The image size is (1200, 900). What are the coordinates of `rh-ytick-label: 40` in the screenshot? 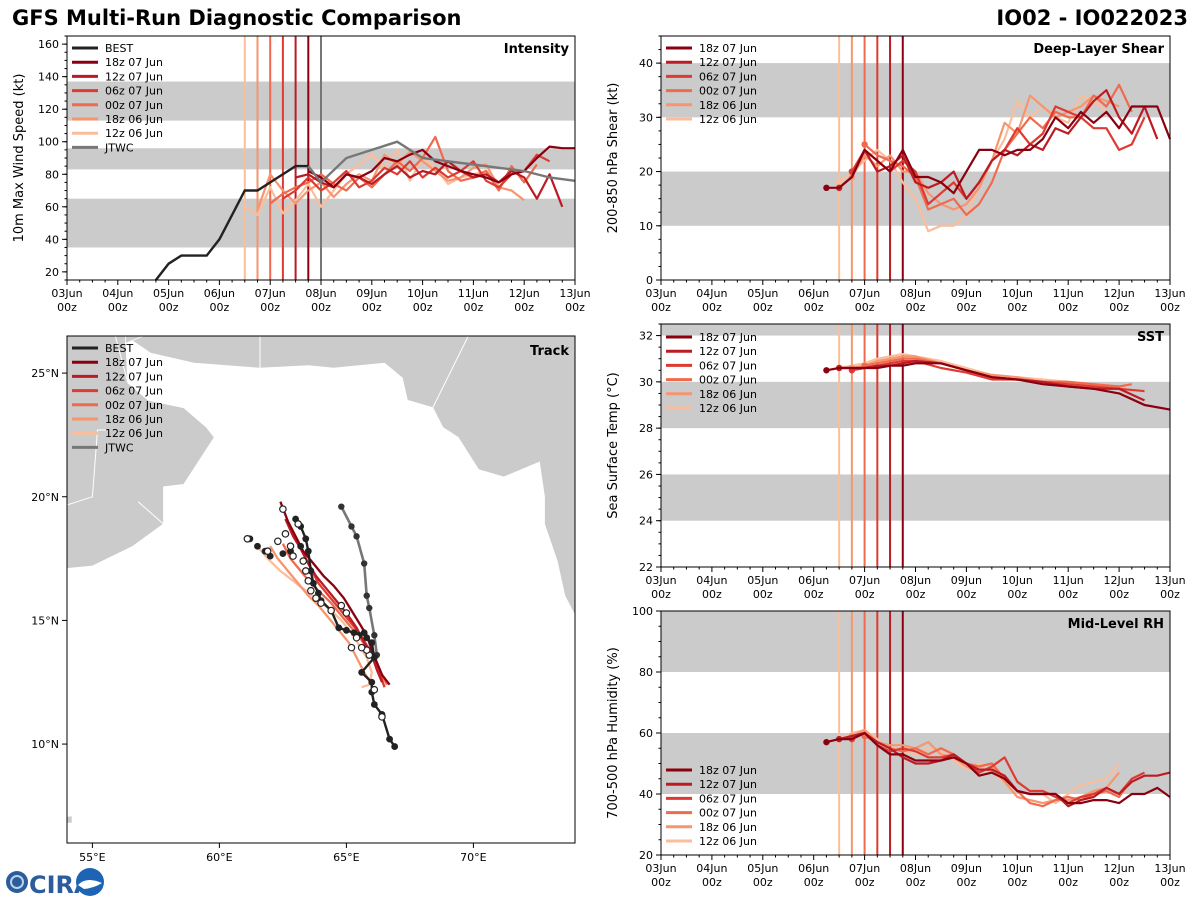 It's located at (646, 794).